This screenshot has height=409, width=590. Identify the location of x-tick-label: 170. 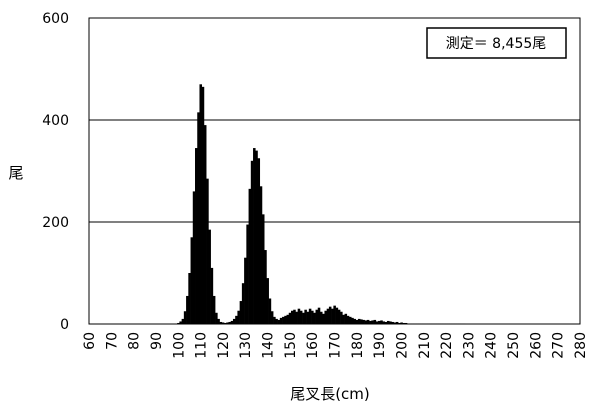
(336, 345).